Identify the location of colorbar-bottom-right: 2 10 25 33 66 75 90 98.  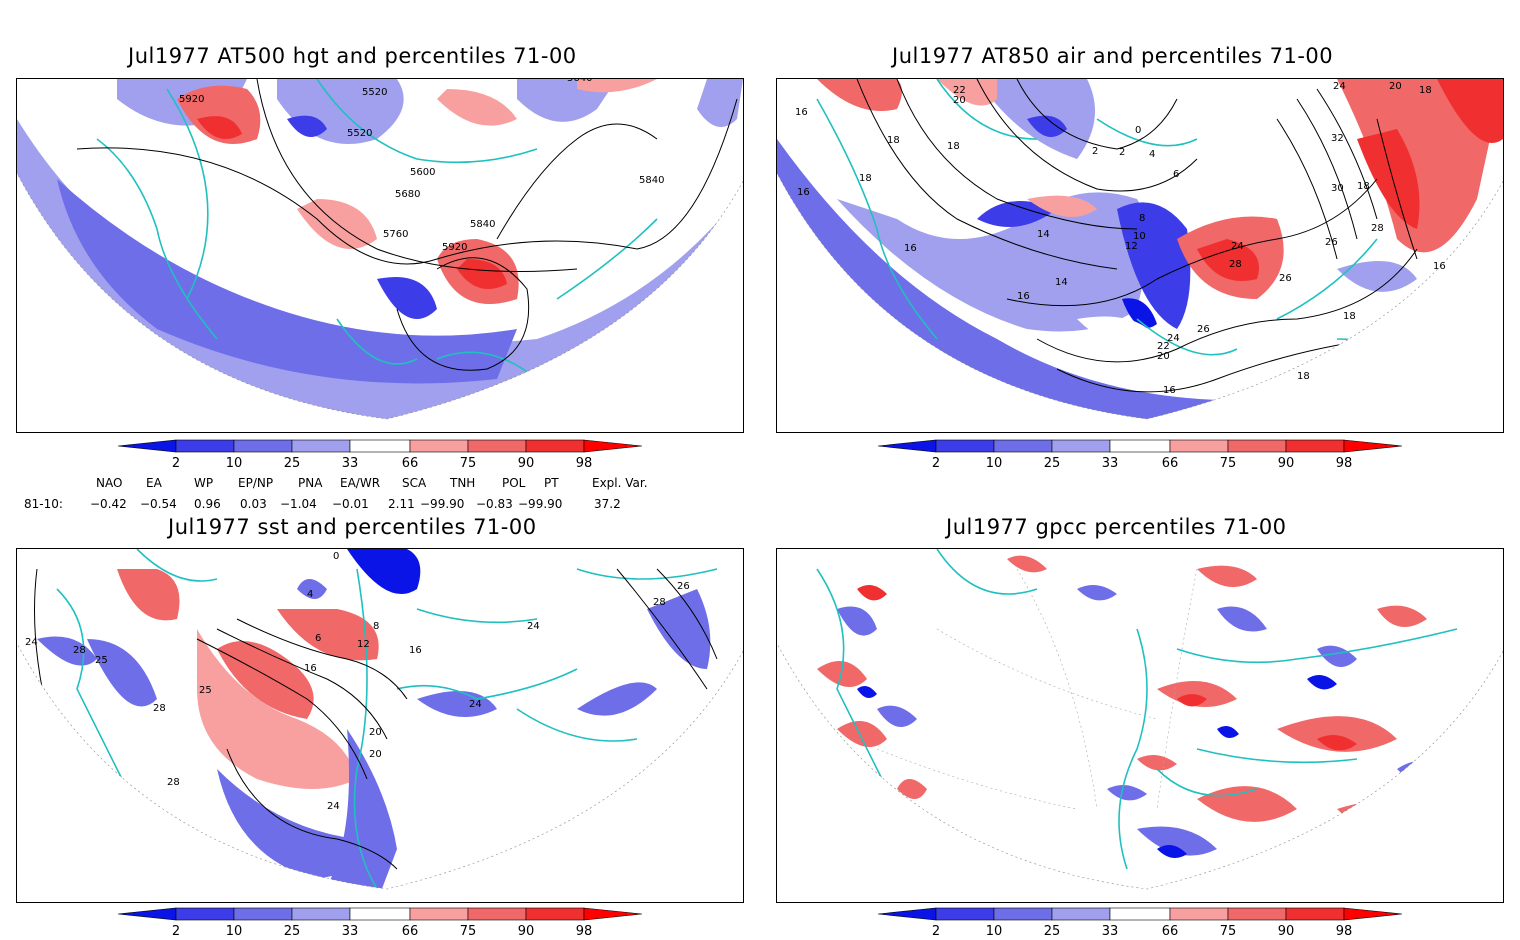
(1140, 923).